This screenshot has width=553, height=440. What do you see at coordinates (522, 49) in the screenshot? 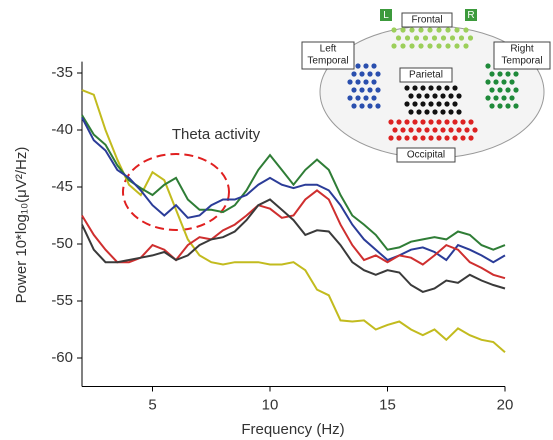
I see `right-temporal-label: Right` at bounding box center [522, 49].